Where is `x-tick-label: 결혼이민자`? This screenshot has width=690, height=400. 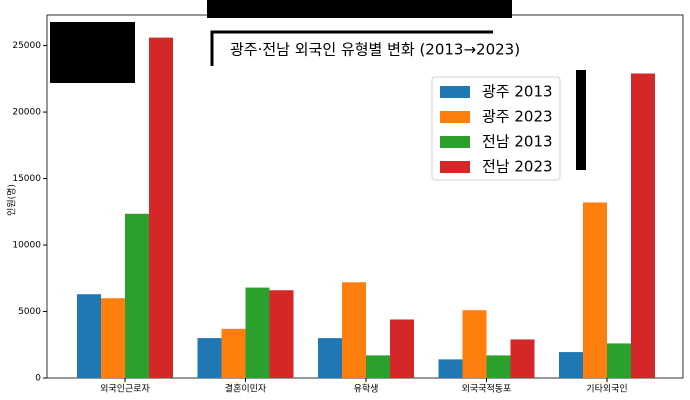
x-tick-label: 결혼이민자 is located at coordinates (246, 389).